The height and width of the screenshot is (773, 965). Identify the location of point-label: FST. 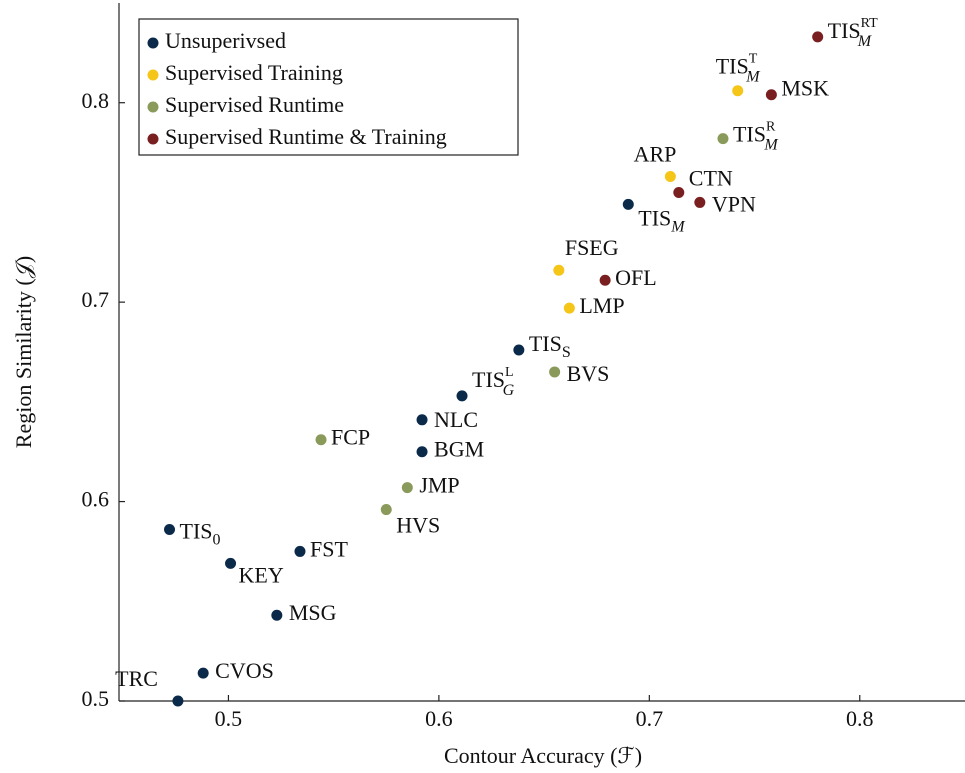
(329, 548).